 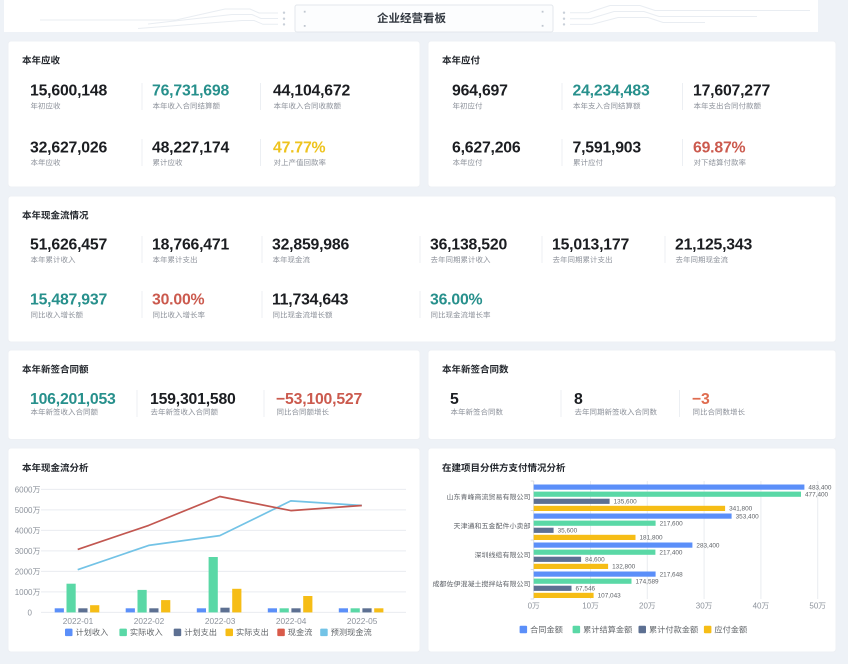 What do you see at coordinates (456, 300) in the screenshot?
I see `svg-text: 36.00%` at bounding box center [456, 300].